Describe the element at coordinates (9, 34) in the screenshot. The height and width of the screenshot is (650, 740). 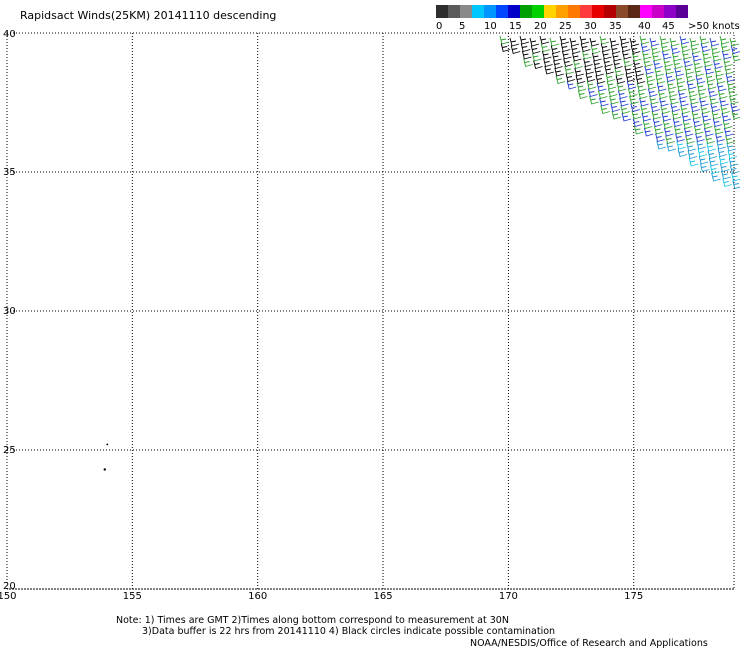
I see `lat-tick-label: 40` at that location.